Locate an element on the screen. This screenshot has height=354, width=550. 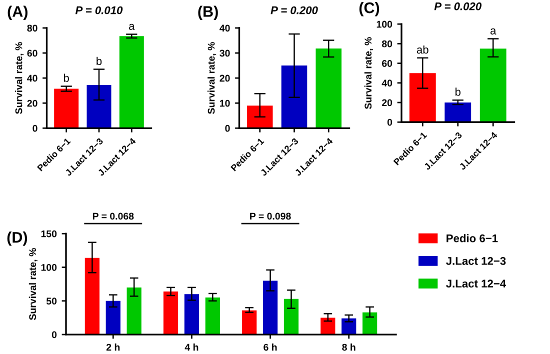
legend-label: J.Lact 12−4 is located at coordinates (476, 284).